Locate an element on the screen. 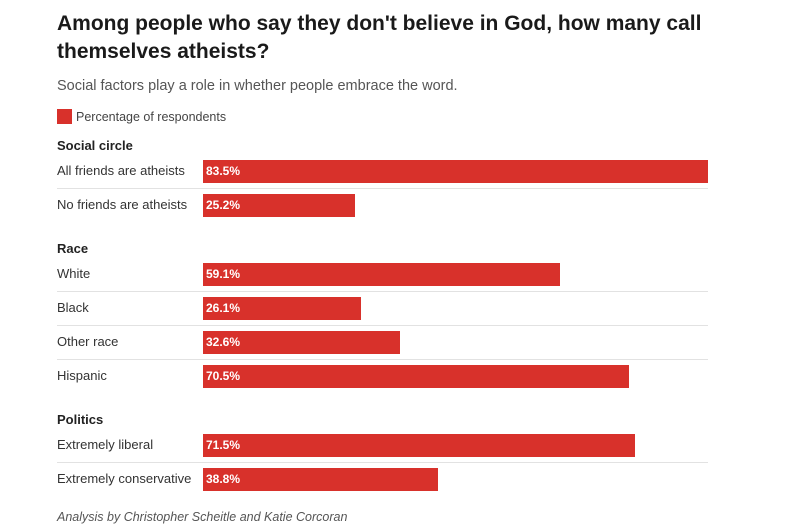  category-label: White is located at coordinates (74, 273).